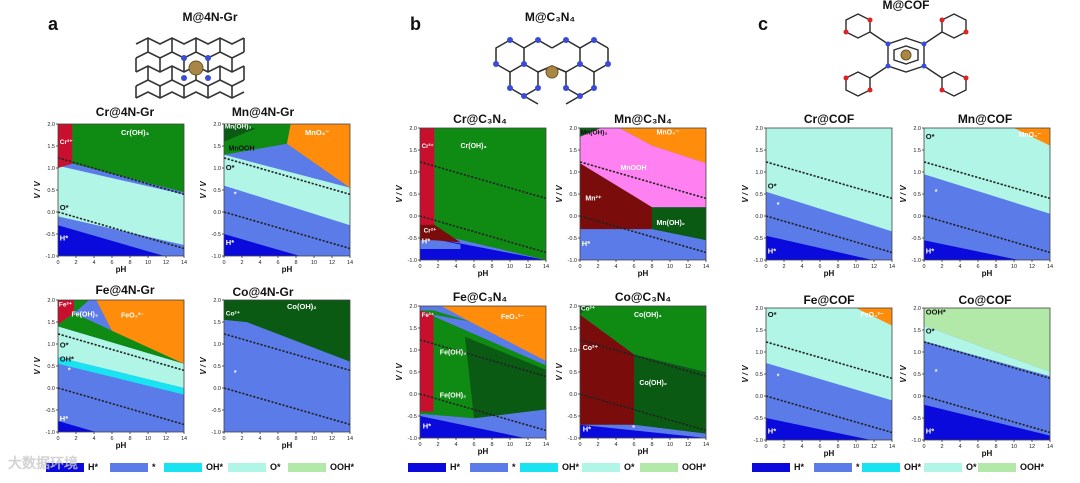 This screenshot has height=483, width=1080. What do you see at coordinates (67, 359) in the screenshot?
I see `species-label: OH*` at bounding box center [67, 359].